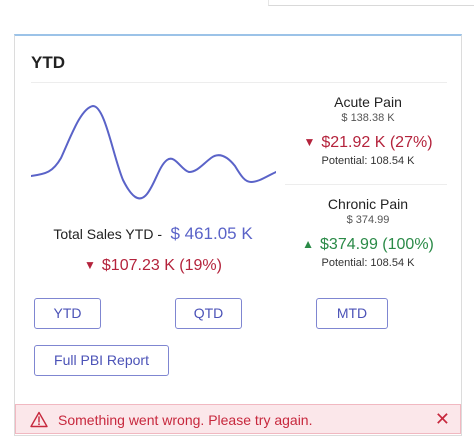  I want to click on close-icon: ✕, so click(442, 419).